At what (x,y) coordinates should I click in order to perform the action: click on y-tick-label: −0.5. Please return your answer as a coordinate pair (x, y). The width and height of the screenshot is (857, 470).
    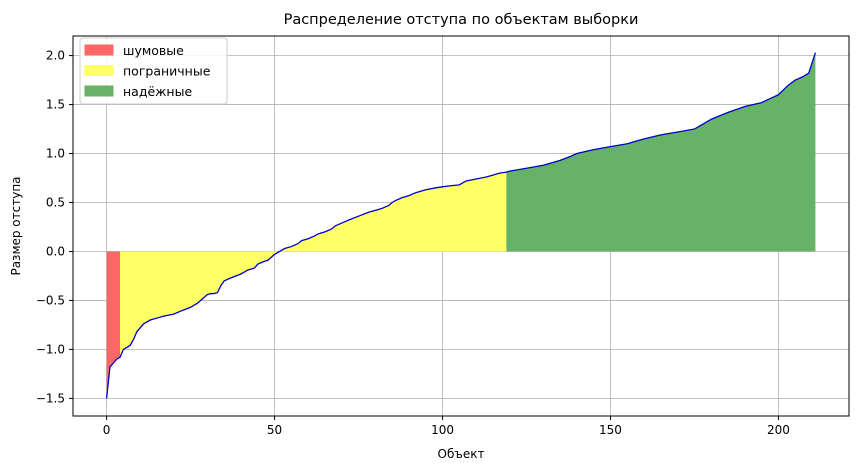
    Looking at the image, I should click on (50, 300).